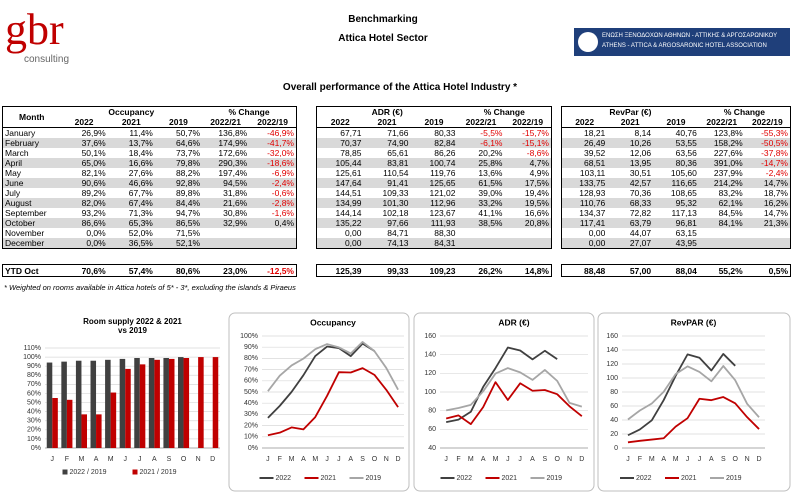  I want to click on table-cell: 18,4%, so click(140, 153).